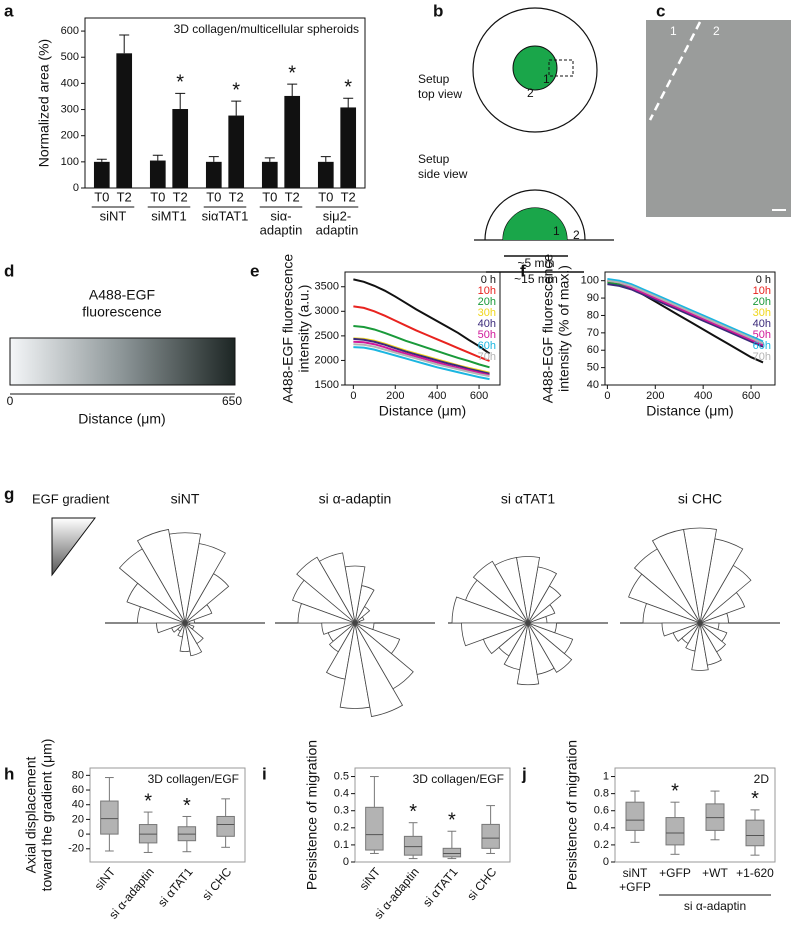 The image size is (800, 926). I want to click on y-axis-label: Axial displacement, so click(31, 815).